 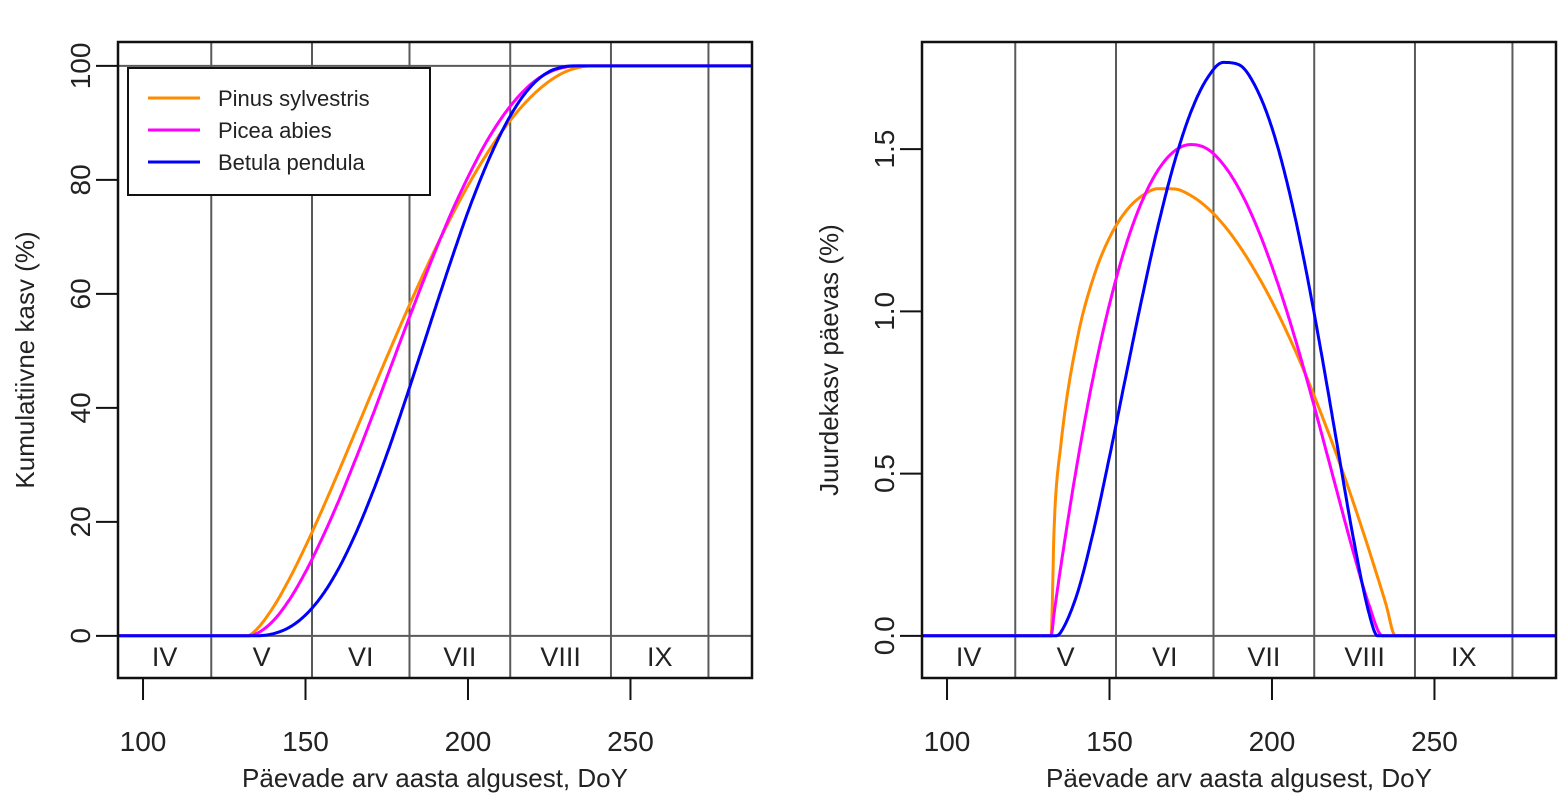 I want to click on legend-label-pinus: Pinus sylvestris, so click(x=294, y=98).